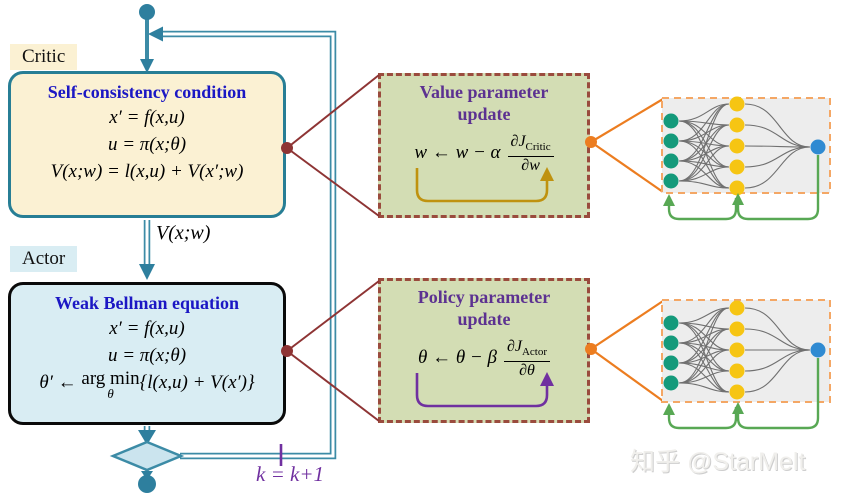 This screenshot has width=845, height=494. I want to click on critic-eq1: x′ = f(x,u), so click(147, 117).